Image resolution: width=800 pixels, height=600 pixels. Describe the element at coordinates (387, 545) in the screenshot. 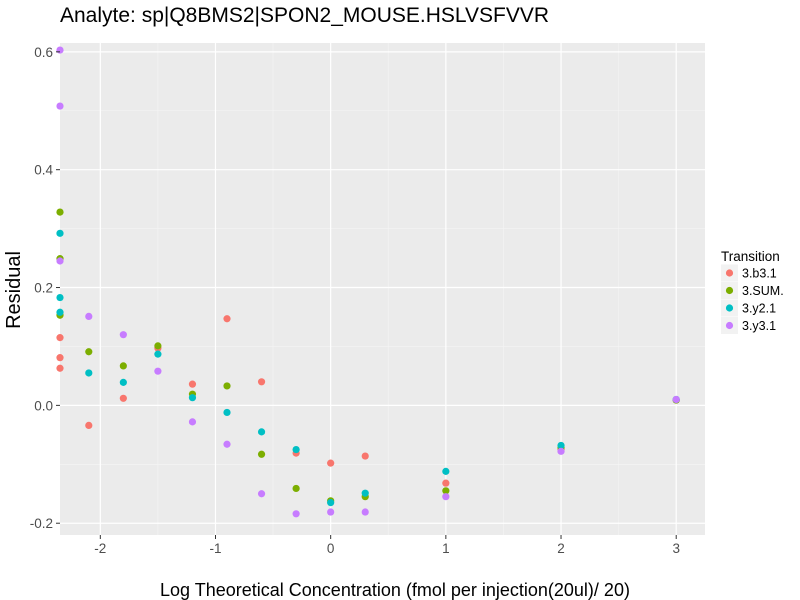

I see `x-axis-ticks: -2 -1 0 1 2 3` at that location.